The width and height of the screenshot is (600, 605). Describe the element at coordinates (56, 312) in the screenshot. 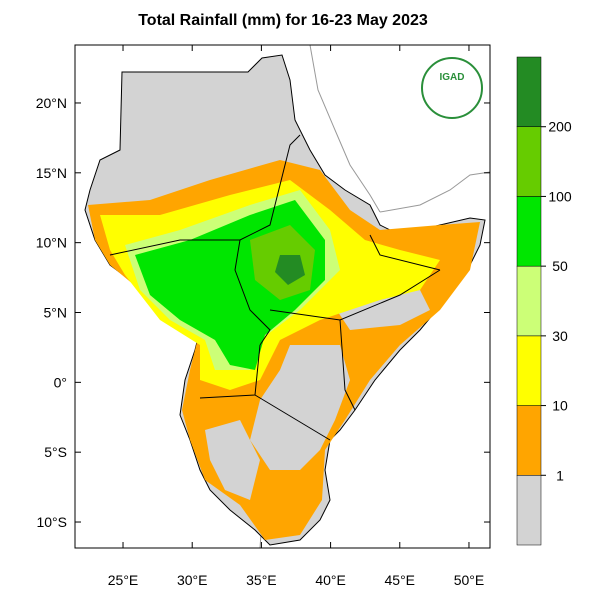

I see `y-tick-label: 5°N` at that location.